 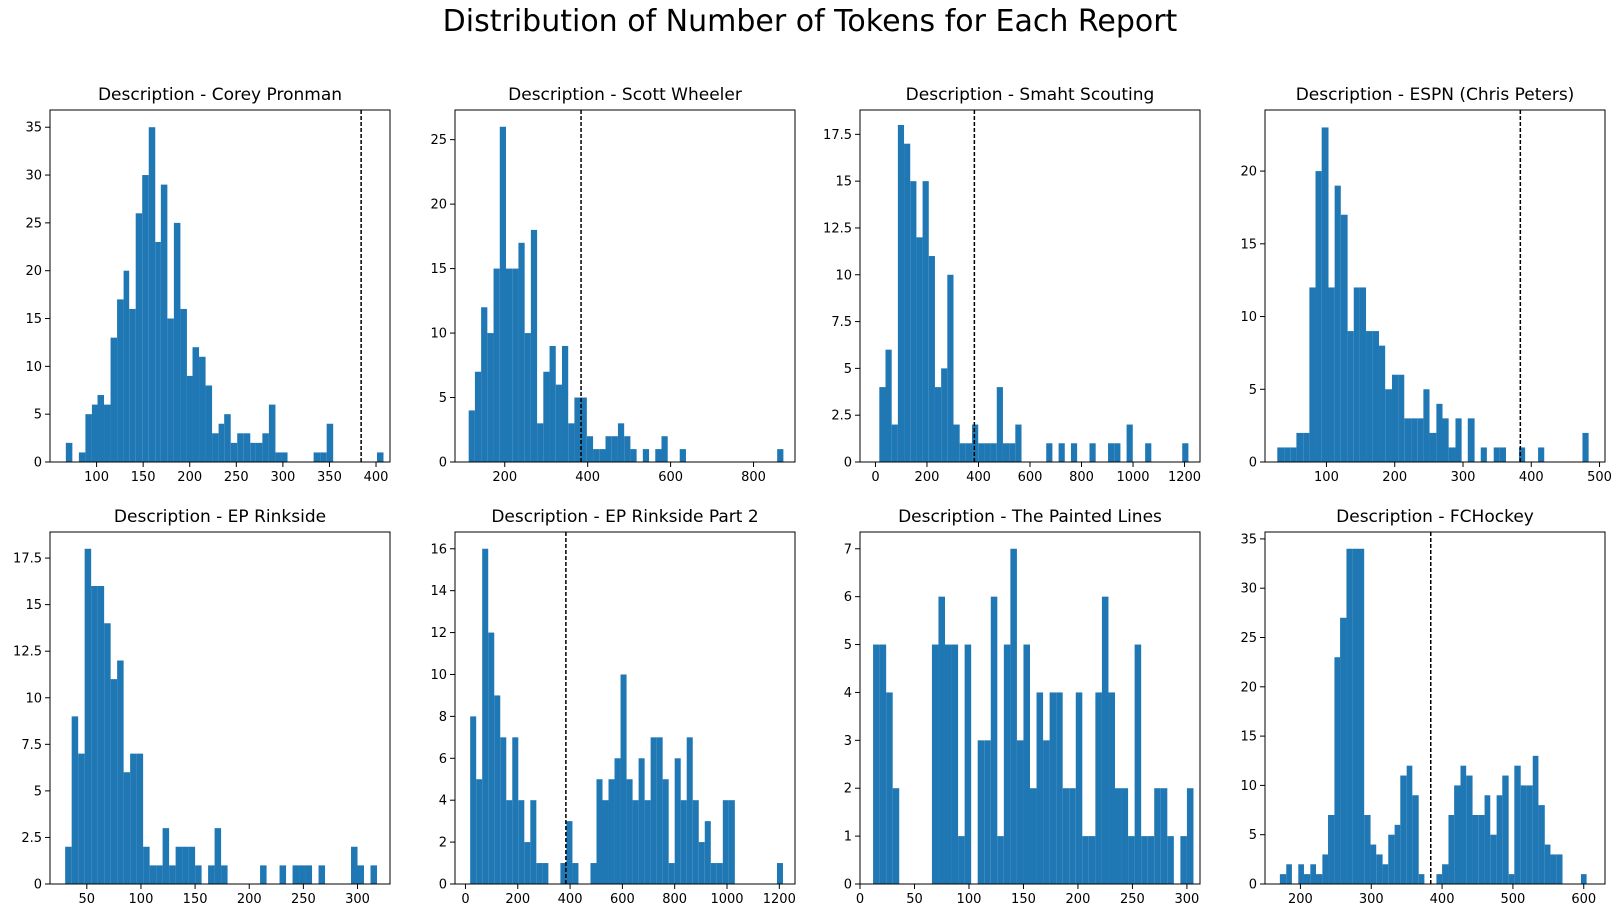 What do you see at coordinates (96, 477) in the screenshot?
I see `x-tick-label: 100` at bounding box center [96, 477].